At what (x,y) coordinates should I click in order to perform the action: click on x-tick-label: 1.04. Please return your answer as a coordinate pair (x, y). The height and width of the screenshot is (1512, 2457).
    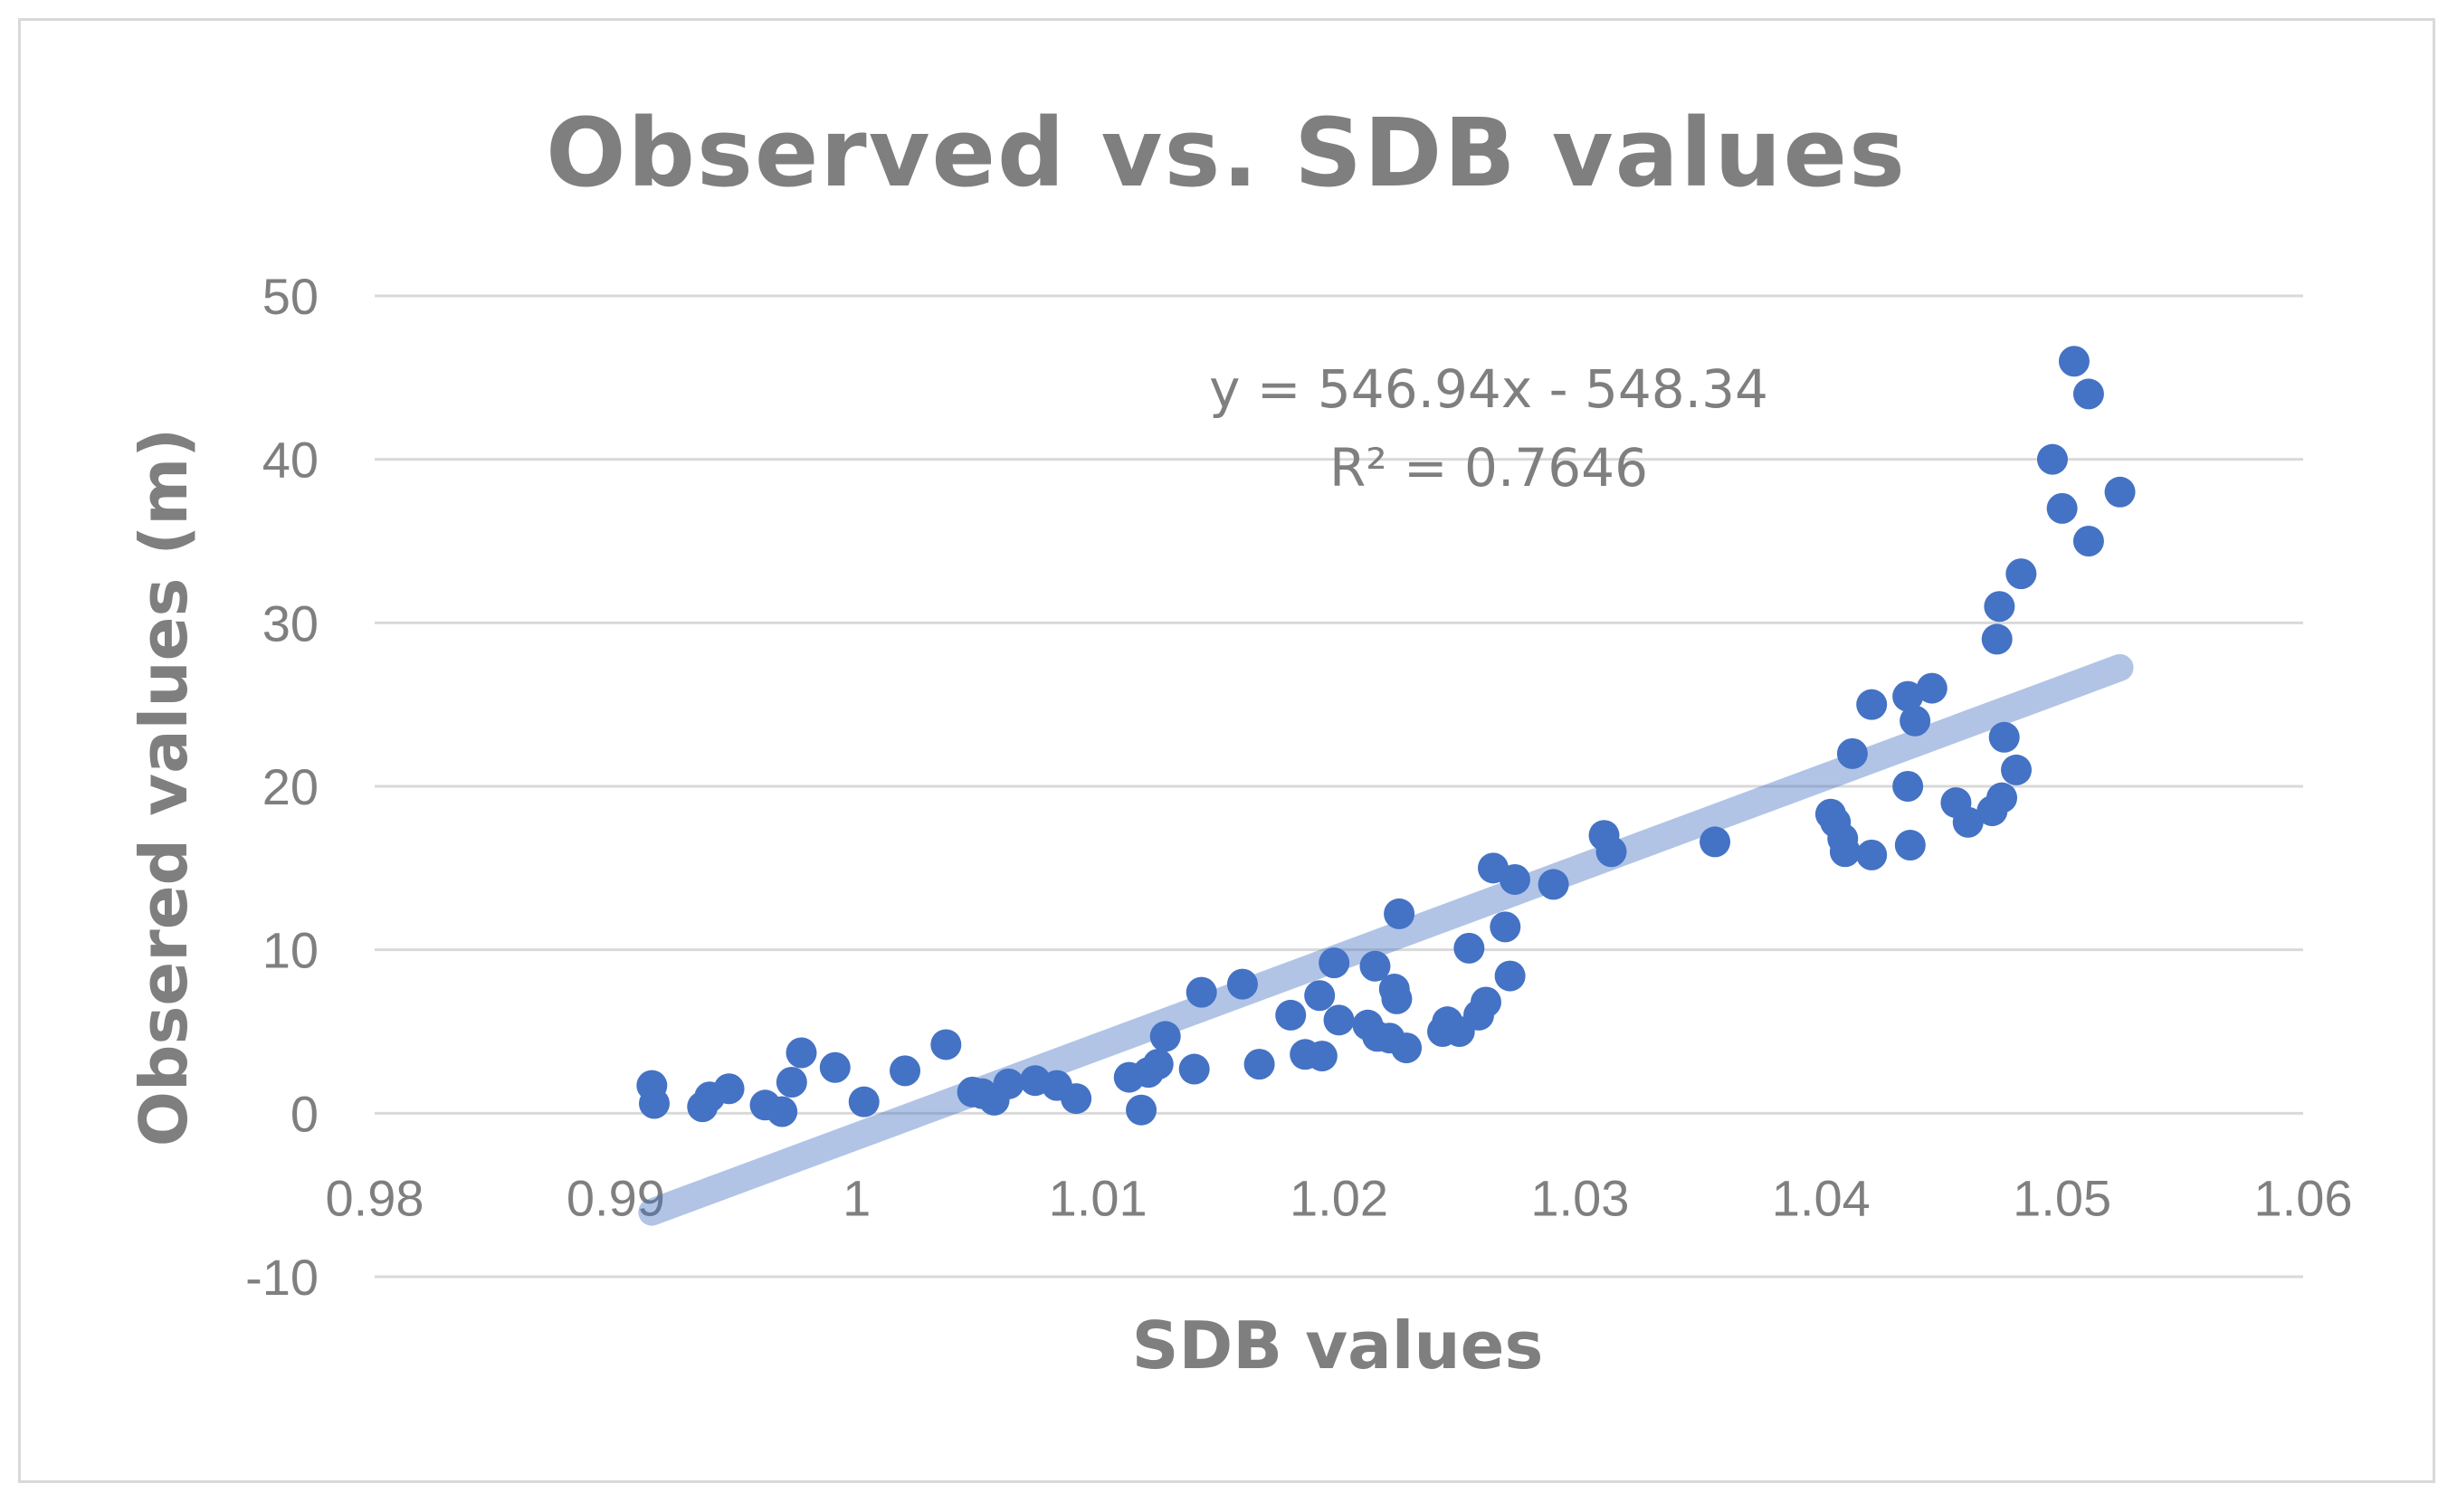
    Looking at the image, I should click on (1822, 1198).